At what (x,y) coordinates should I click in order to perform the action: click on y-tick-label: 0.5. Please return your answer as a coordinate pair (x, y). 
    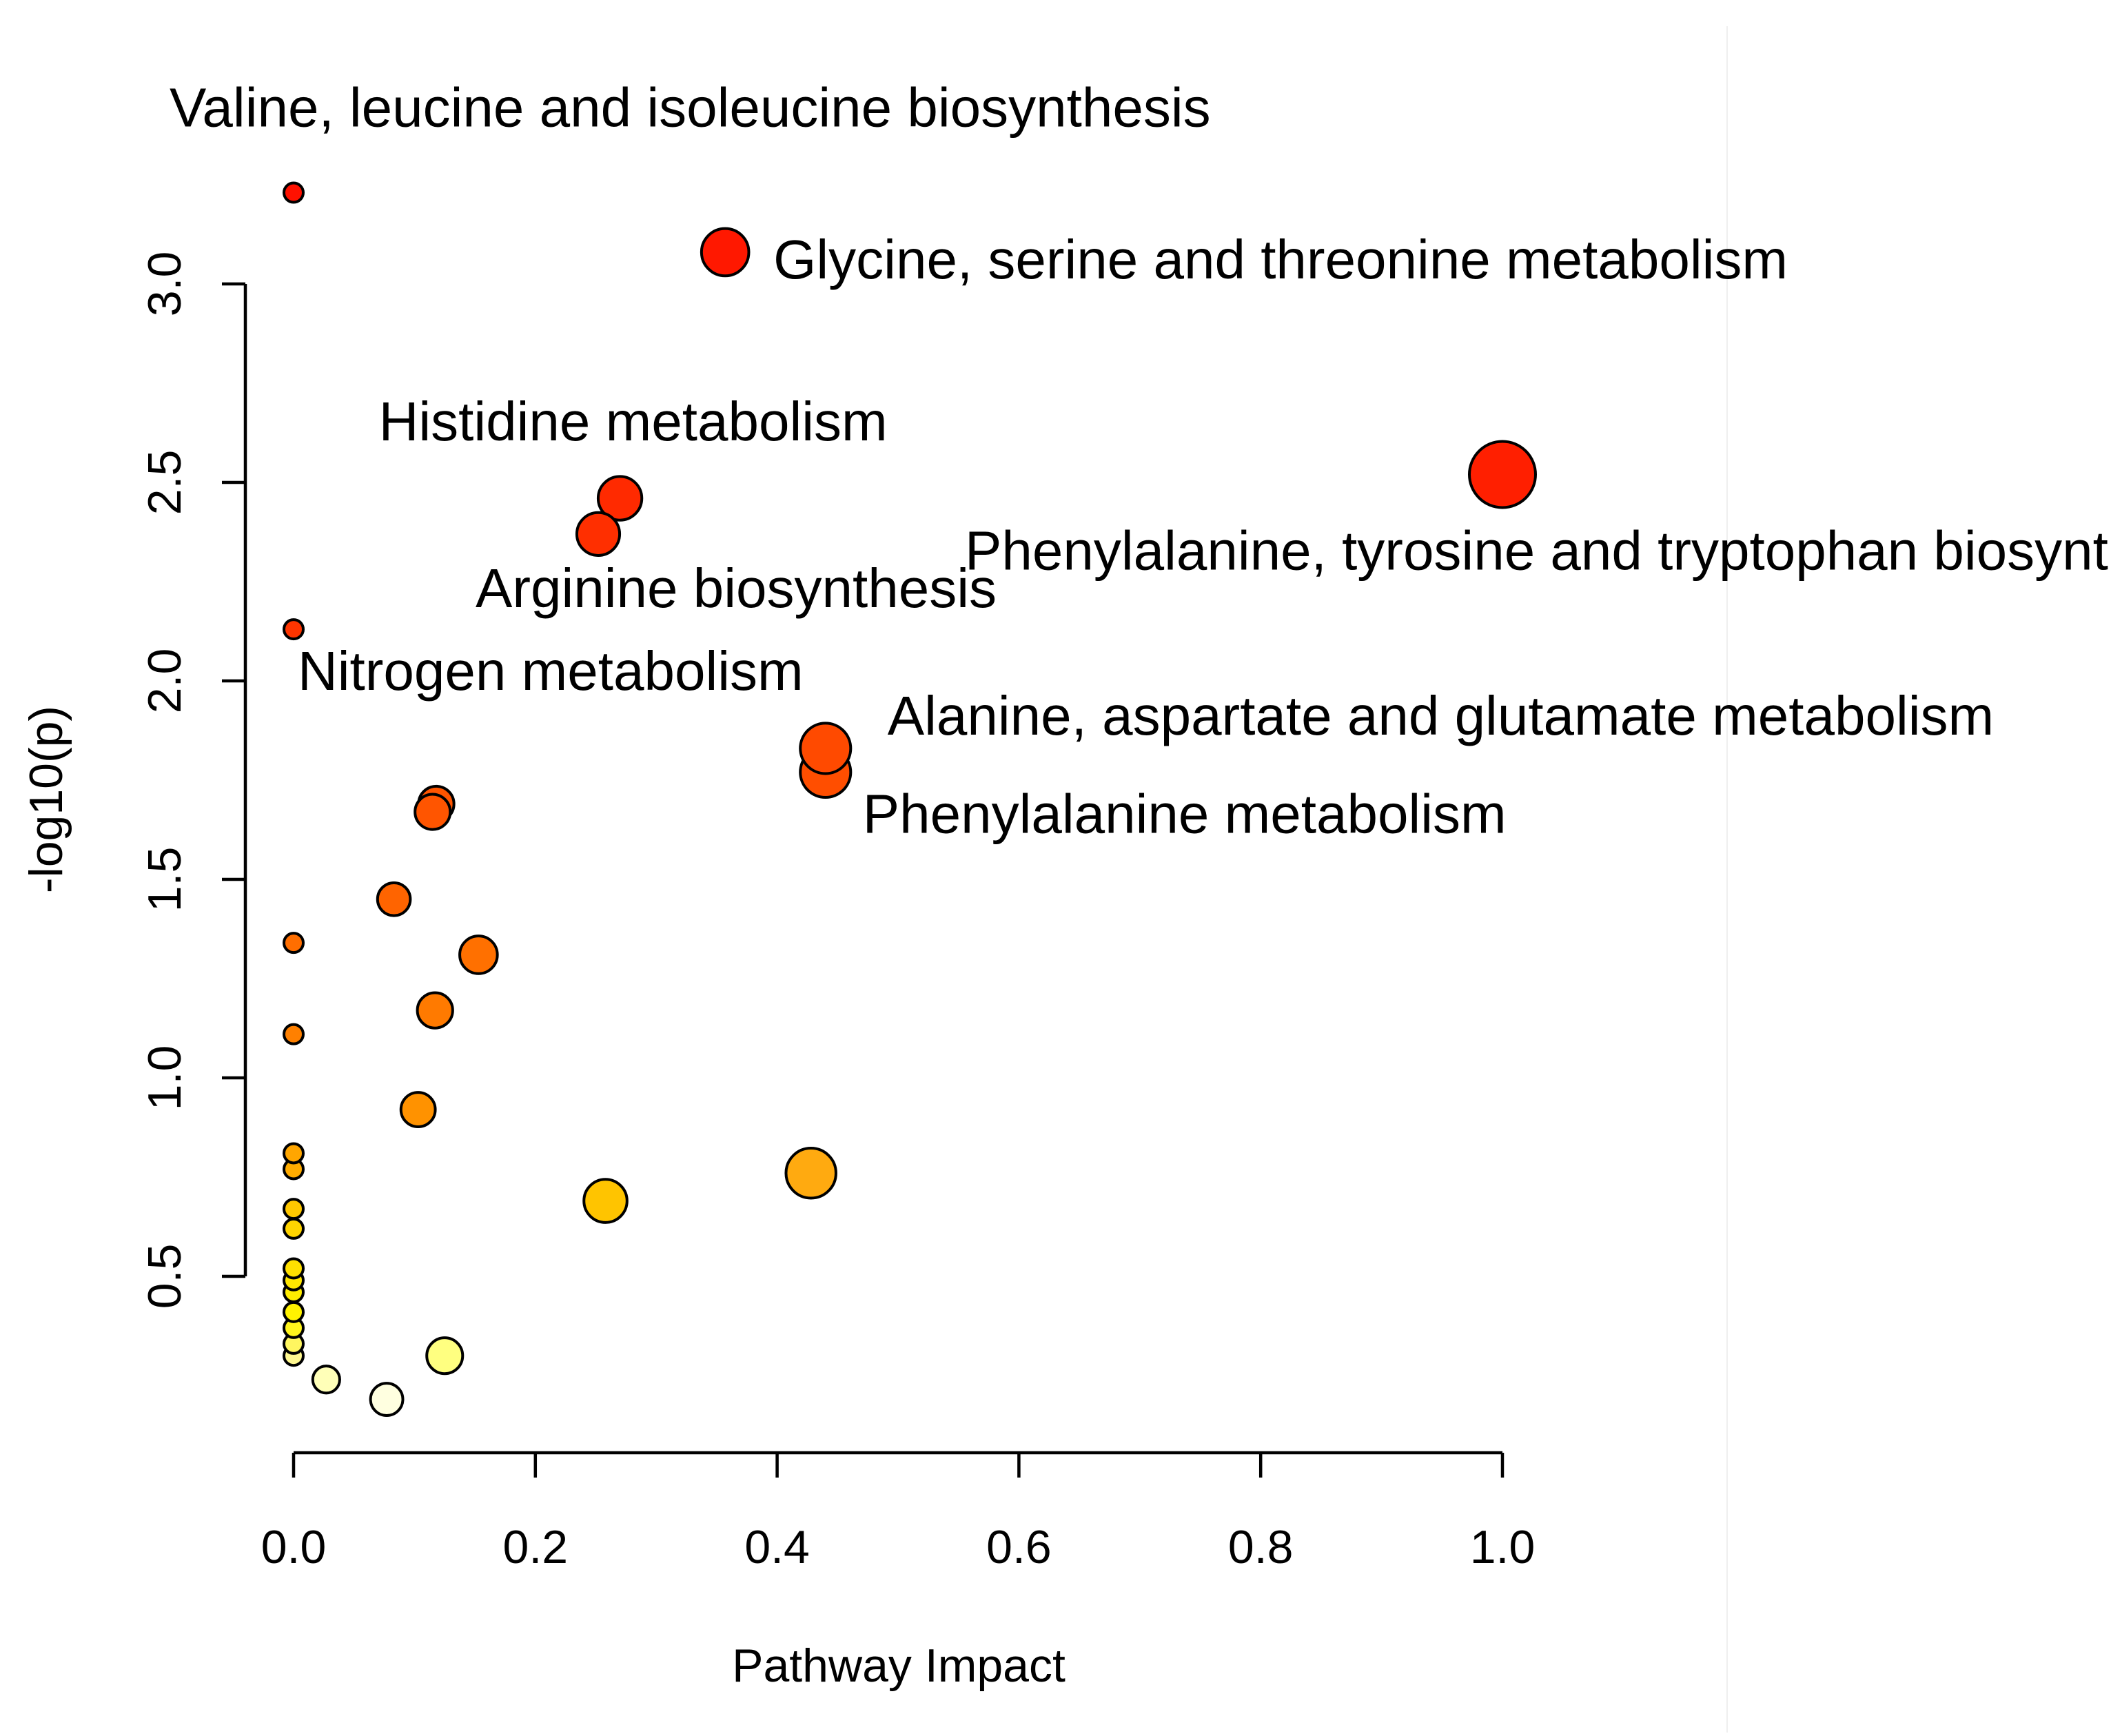
    Looking at the image, I should click on (165, 1276).